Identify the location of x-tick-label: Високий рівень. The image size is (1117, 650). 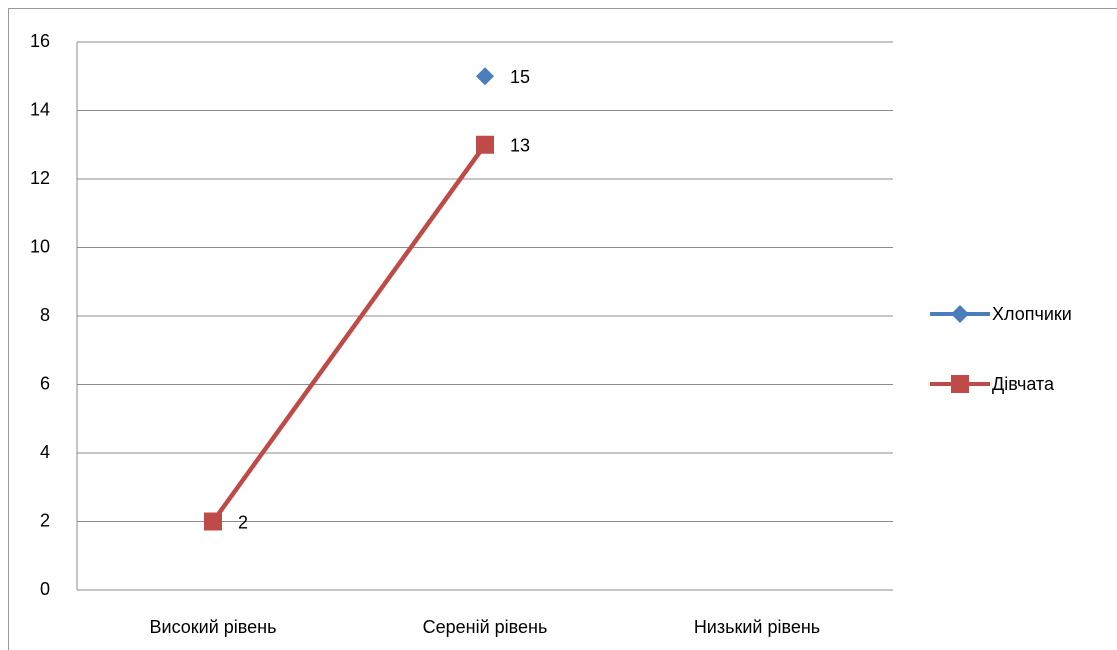
(213, 627).